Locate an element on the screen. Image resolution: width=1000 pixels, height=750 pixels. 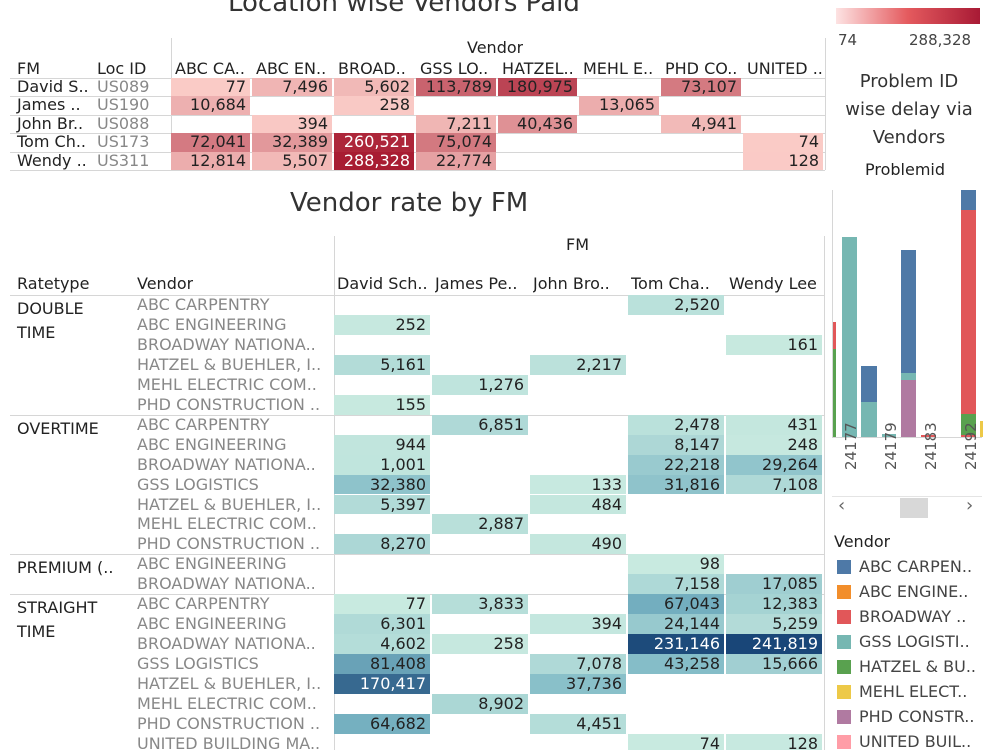
heatmap-cell: 7,211 is located at coordinates (456, 124).